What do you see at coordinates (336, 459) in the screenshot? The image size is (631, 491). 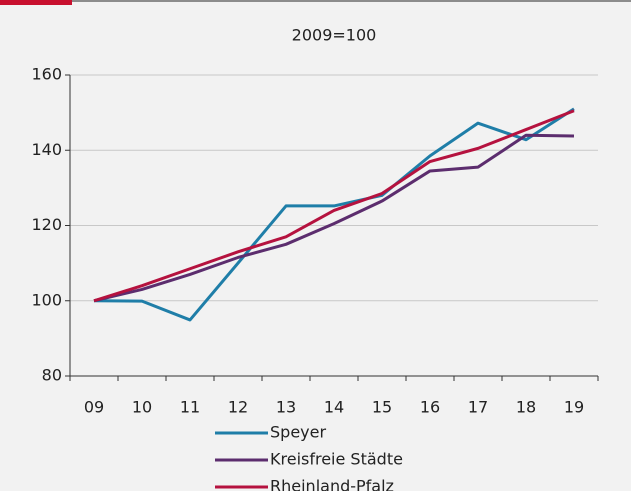 I see `legend-label: Kreisfreie Städte` at bounding box center [336, 459].